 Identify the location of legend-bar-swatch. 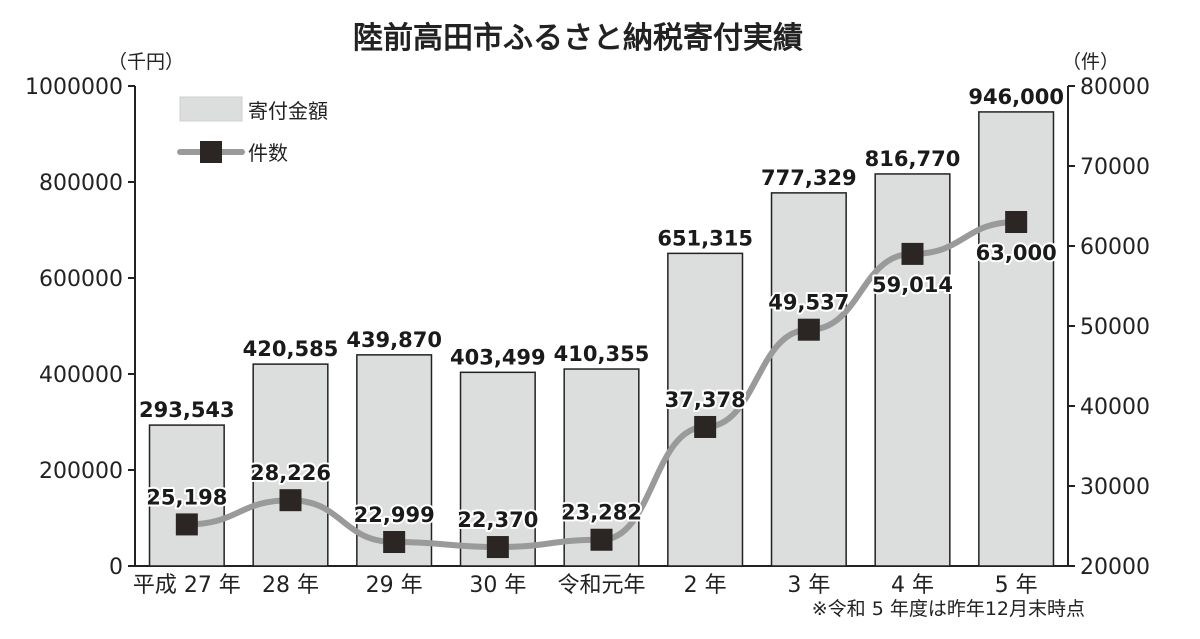
(211, 109).